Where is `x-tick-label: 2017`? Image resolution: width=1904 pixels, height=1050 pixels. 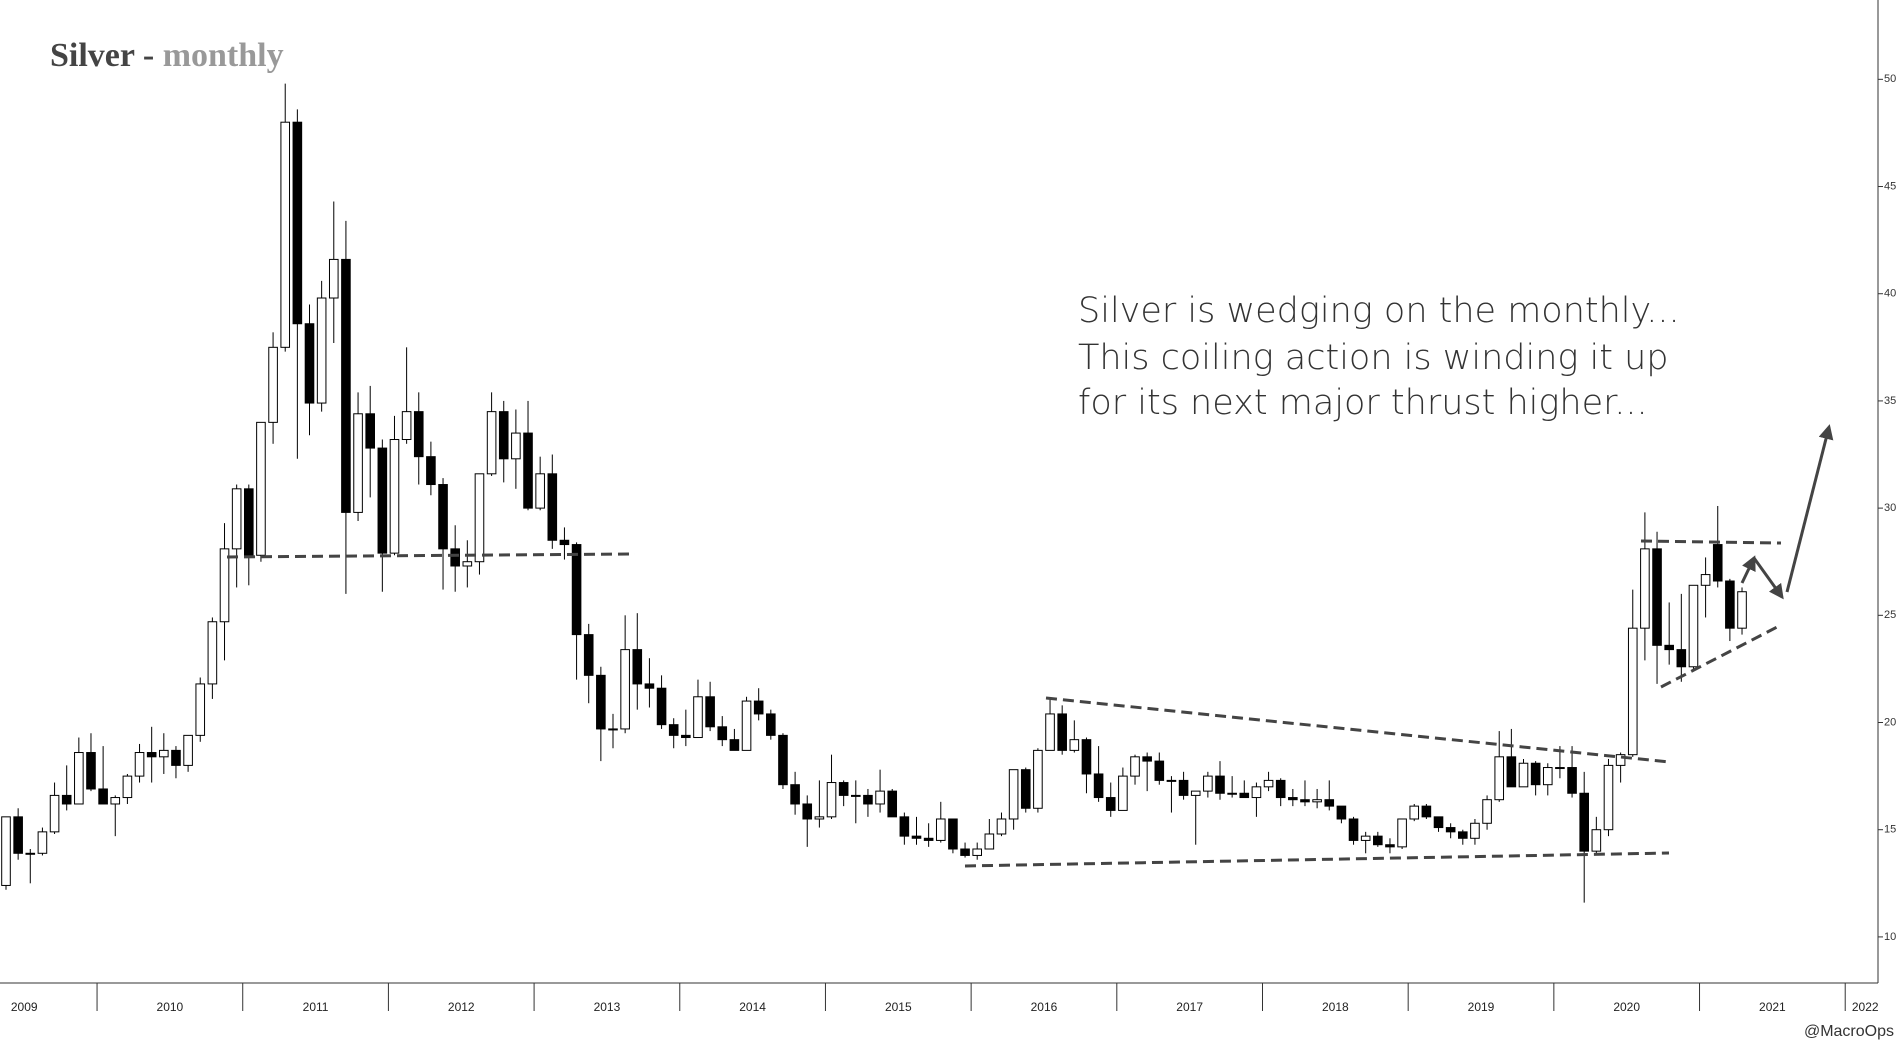 x-tick-label: 2017 is located at coordinates (1189, 1007).